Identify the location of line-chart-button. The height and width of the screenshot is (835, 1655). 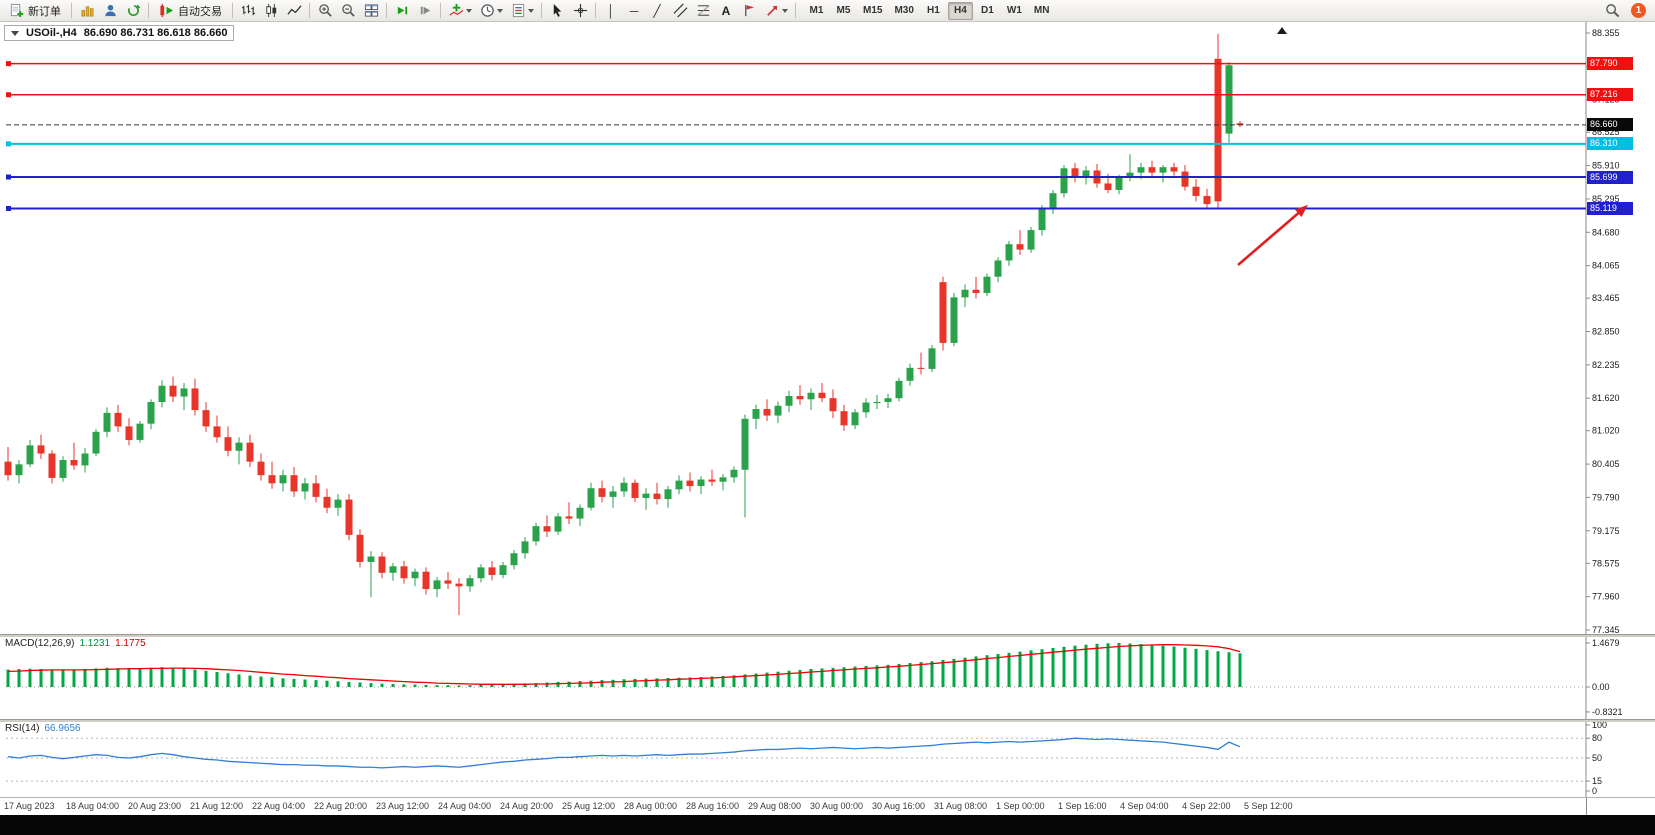
(294, 11).